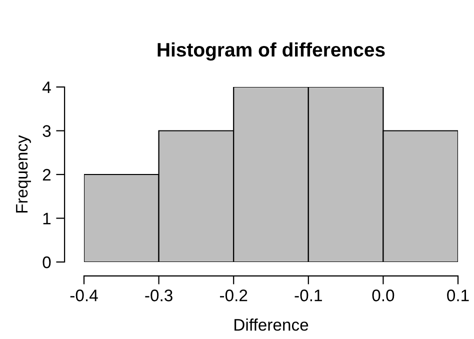  Describe the element at coordinates (46, 174) in the screenshot. I see `y-tick-label: 2` at that location.